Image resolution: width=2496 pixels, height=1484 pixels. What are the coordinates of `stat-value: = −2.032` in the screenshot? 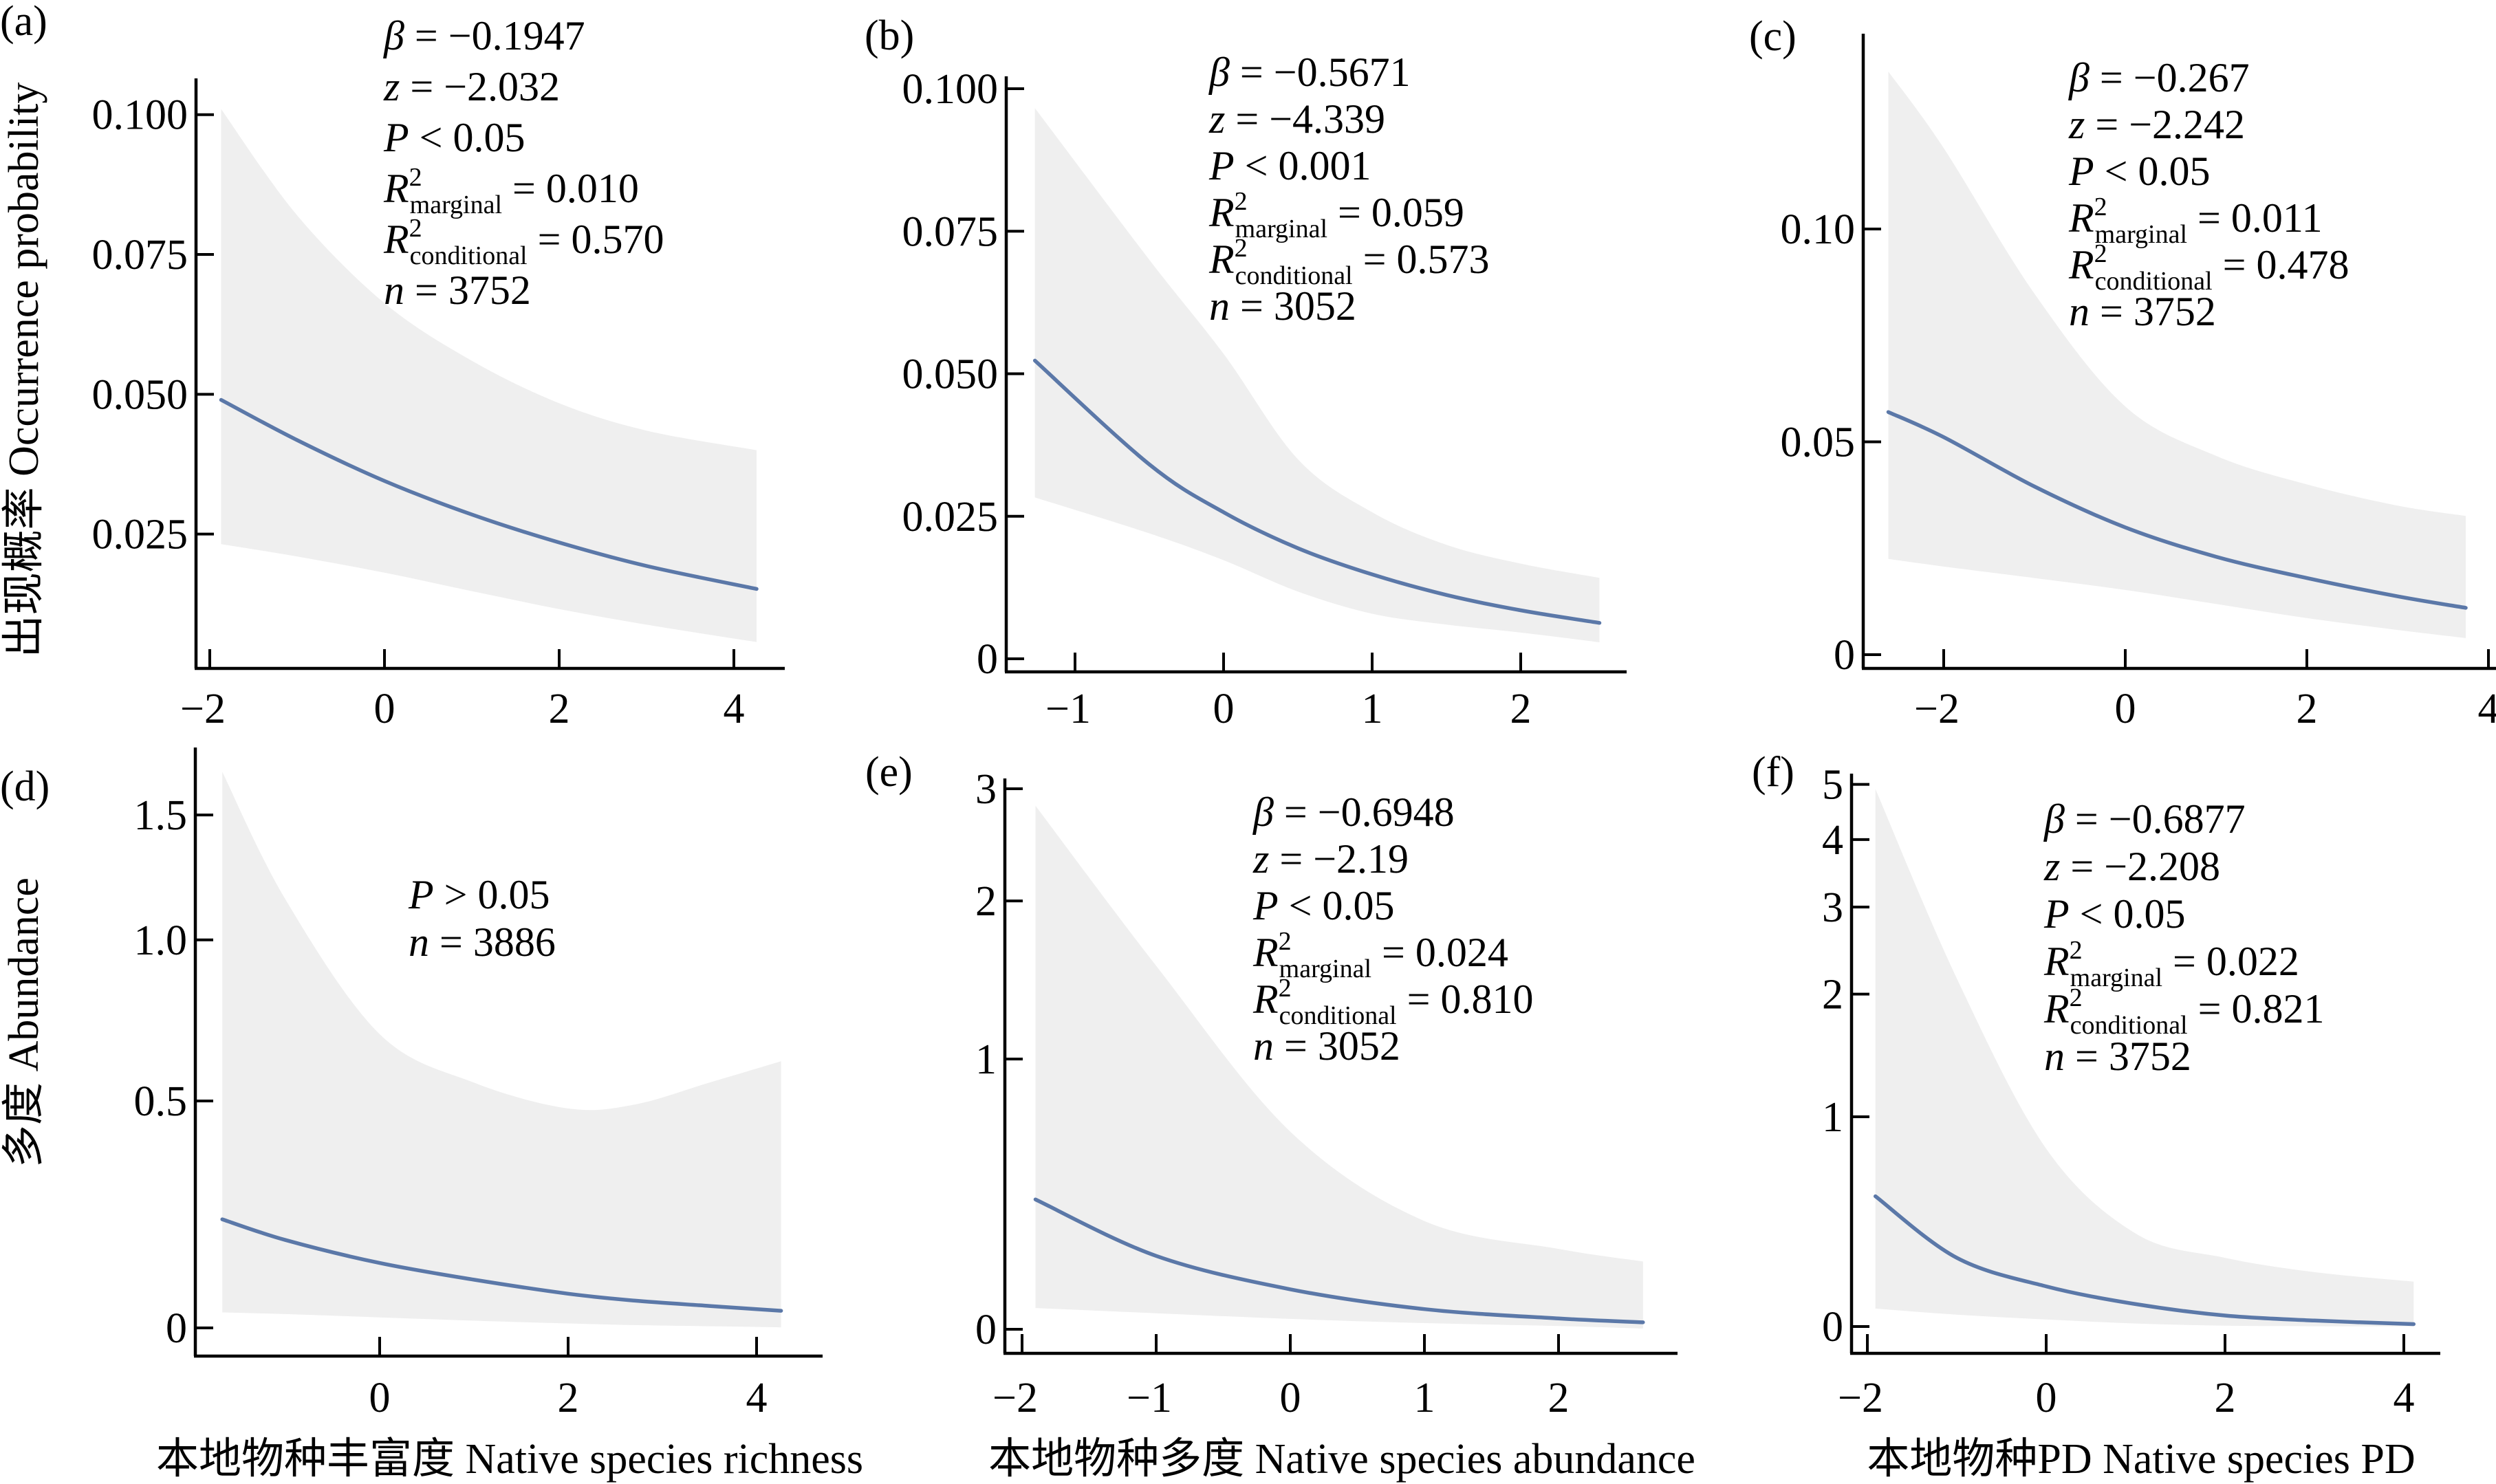 It's located at (480, 86).